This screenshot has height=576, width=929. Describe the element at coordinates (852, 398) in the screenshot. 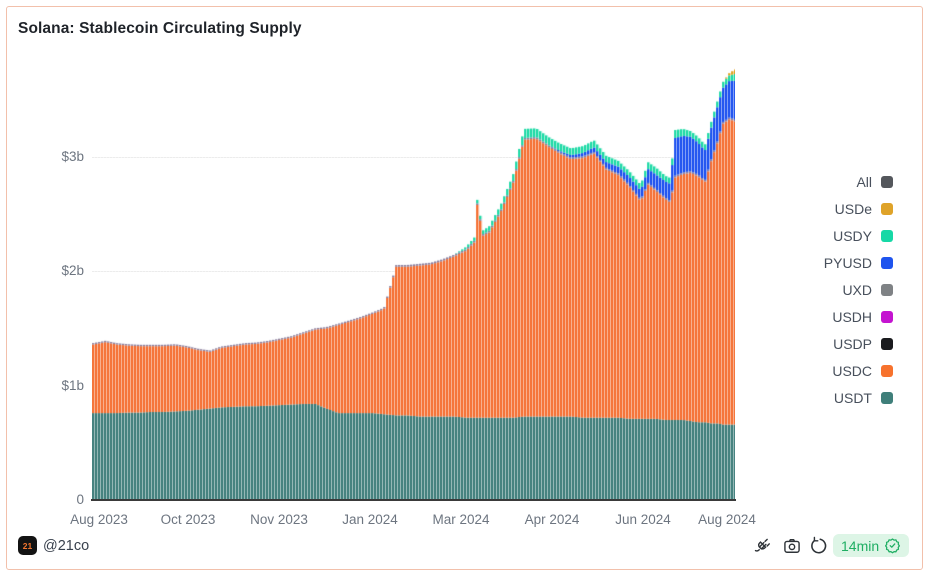

I see `legend-label: USDT` at that location.